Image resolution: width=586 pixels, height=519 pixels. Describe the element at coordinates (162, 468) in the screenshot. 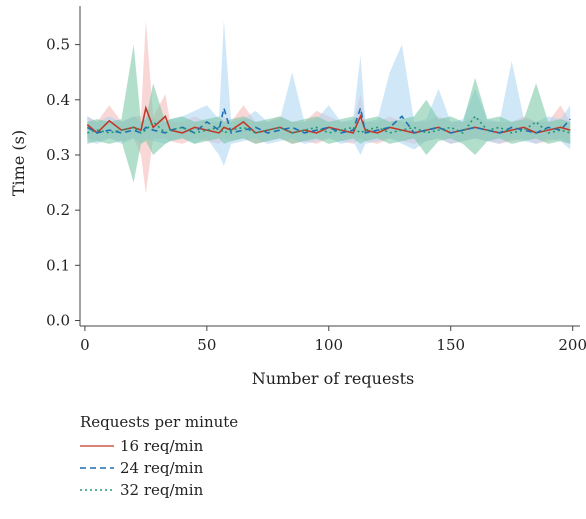

I see `legend-label-24: 24 req/min` at that location.